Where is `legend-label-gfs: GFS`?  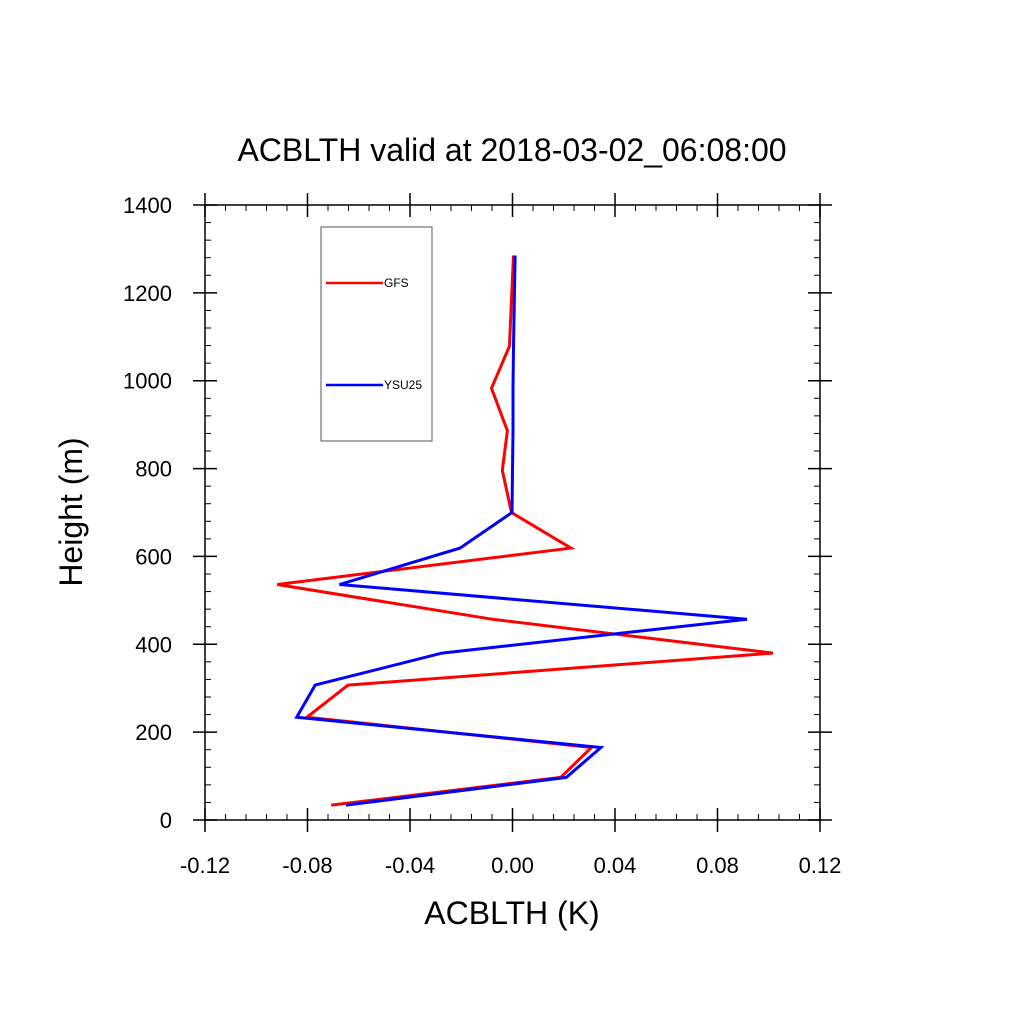
legend-label-gfs: GFS is located at coordinates (396, 283).